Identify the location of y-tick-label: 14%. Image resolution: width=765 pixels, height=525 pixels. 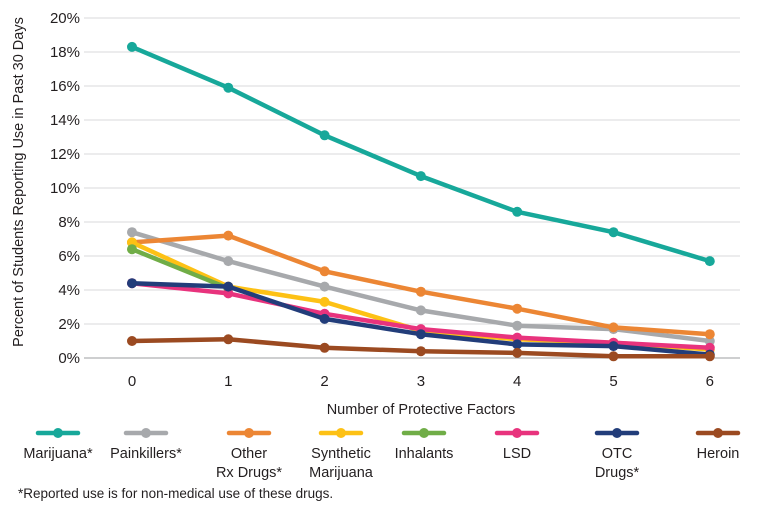
(65, 120).